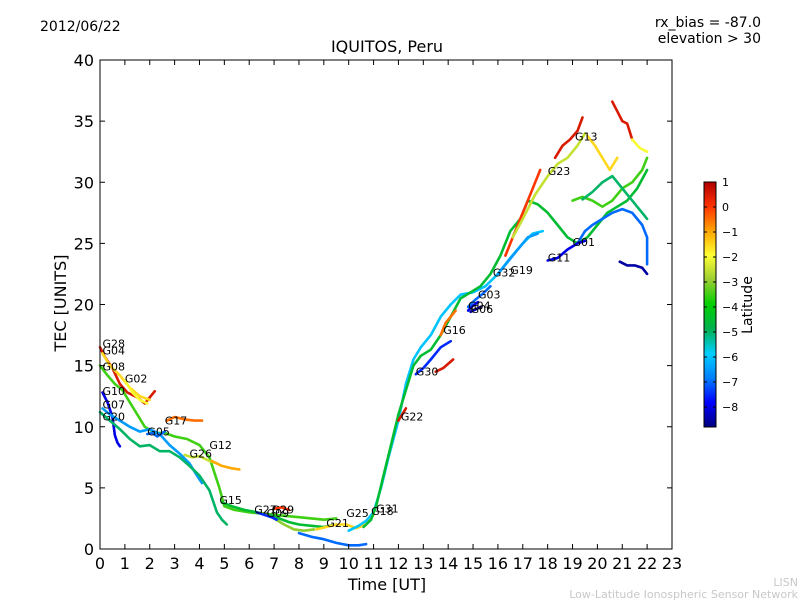 The width and height of the screenshot is (800, 604). Describe the element at coordinates (176, 420) in the screenshot. I see `satellite-label-g17: G17` at that location.